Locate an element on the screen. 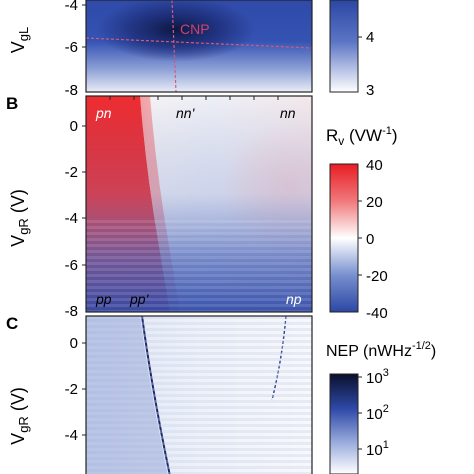 This screenshot has height=474, width=474. panel-c-ylabel: VgR (V) is located at coordinates (19, 416).